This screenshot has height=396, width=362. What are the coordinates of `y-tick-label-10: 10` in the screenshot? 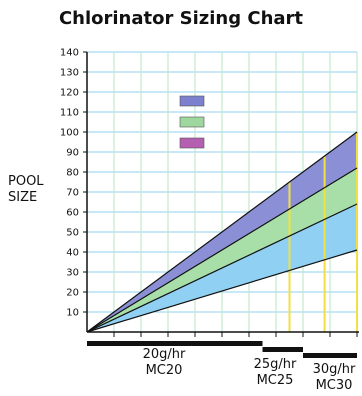 It's located at (72, 313).